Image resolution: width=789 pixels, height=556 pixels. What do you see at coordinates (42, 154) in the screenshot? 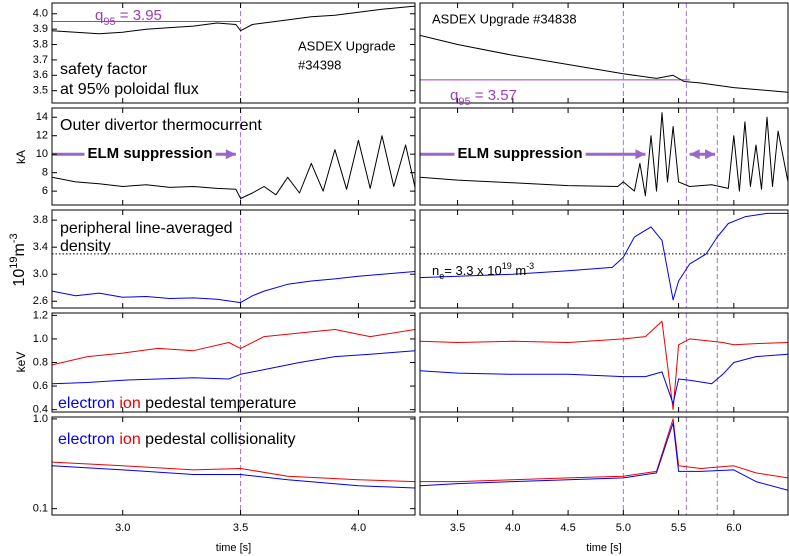
I see `y-tick-label: 10` at bounding box center [42, 154].